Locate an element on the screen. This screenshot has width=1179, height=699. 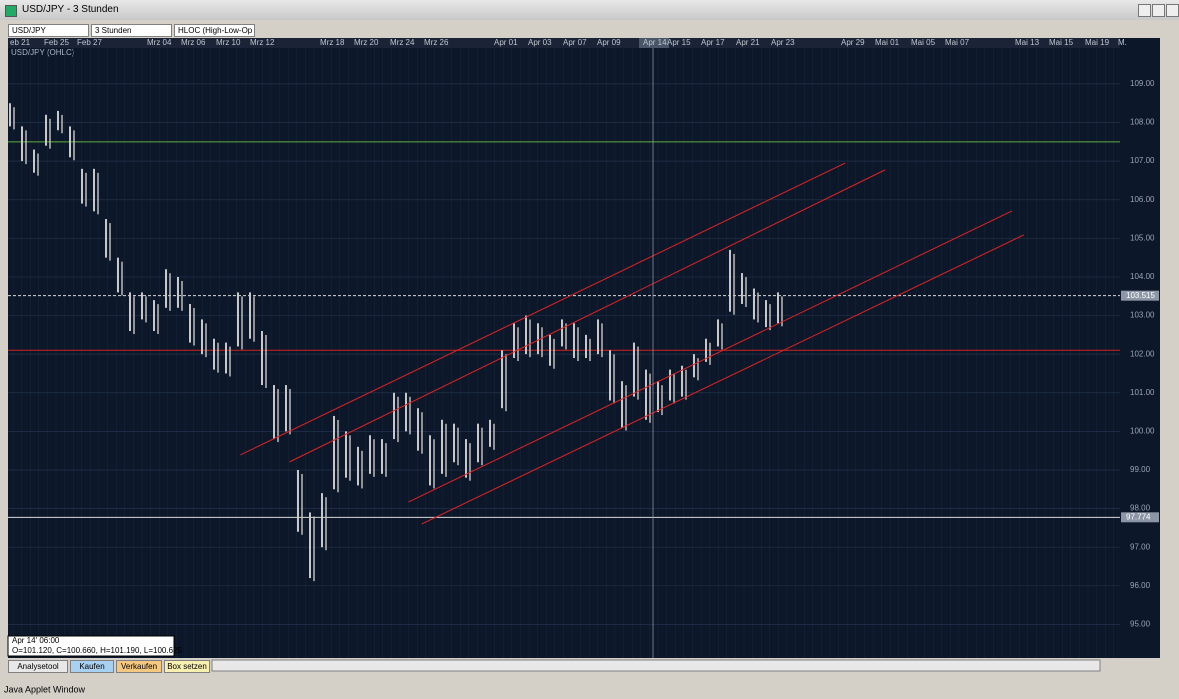
date-label: Apr 15 is located at coordinates (679, 42).